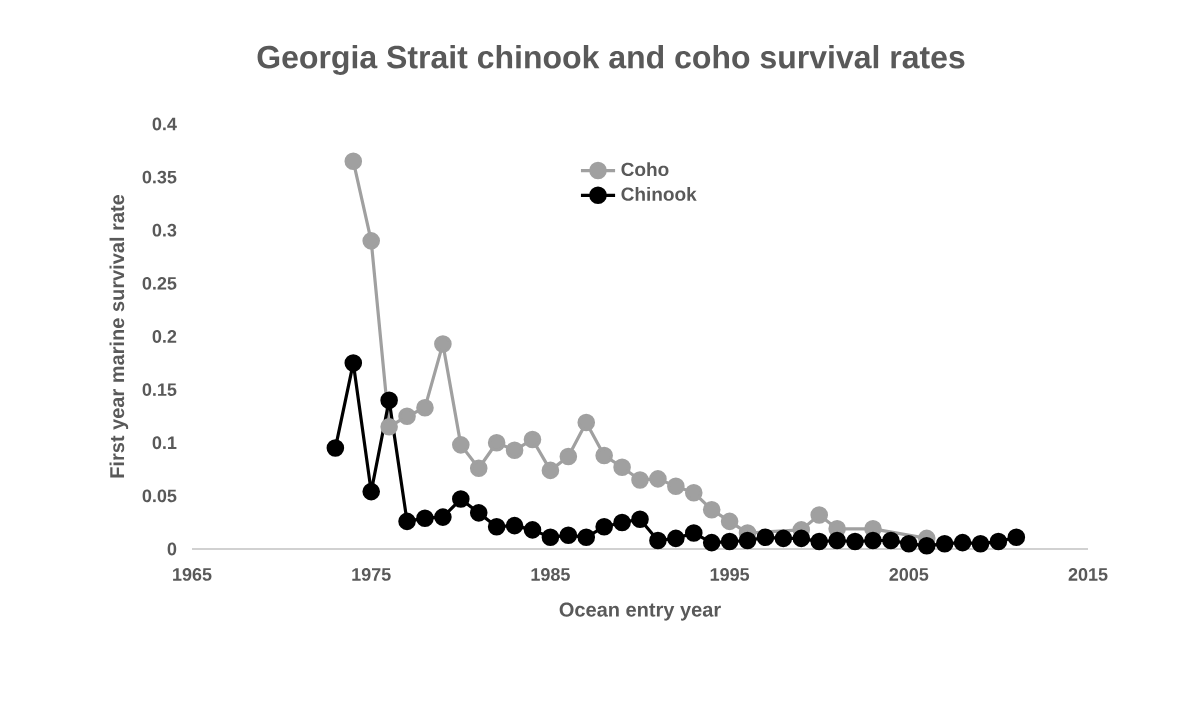  What do you see at coordinates (164, 443) in the screenshot?
I see `y-tick-label: 0.1` at bounding box center [164, 443].